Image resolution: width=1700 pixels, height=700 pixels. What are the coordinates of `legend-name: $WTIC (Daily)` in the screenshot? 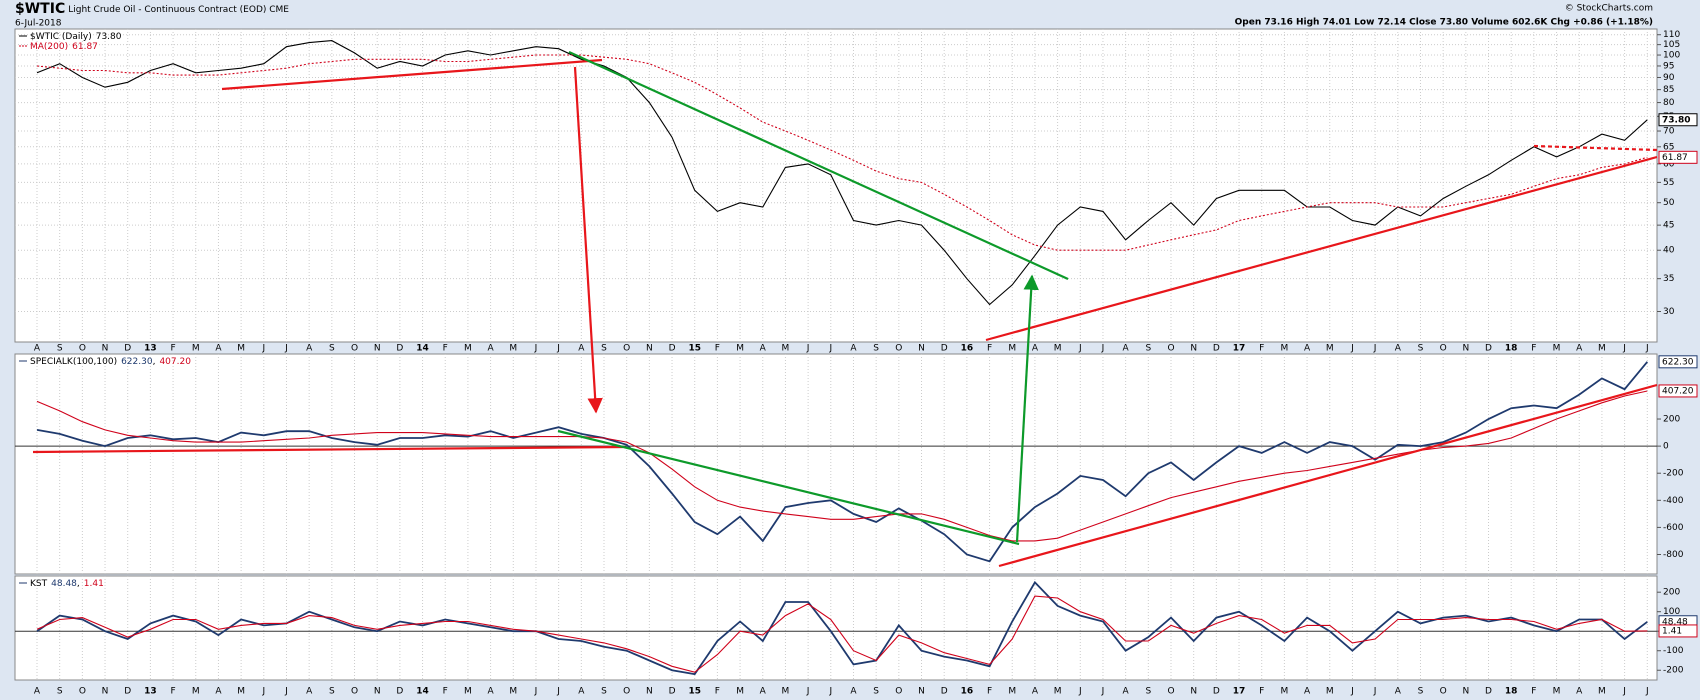 It's located at (61, 37).